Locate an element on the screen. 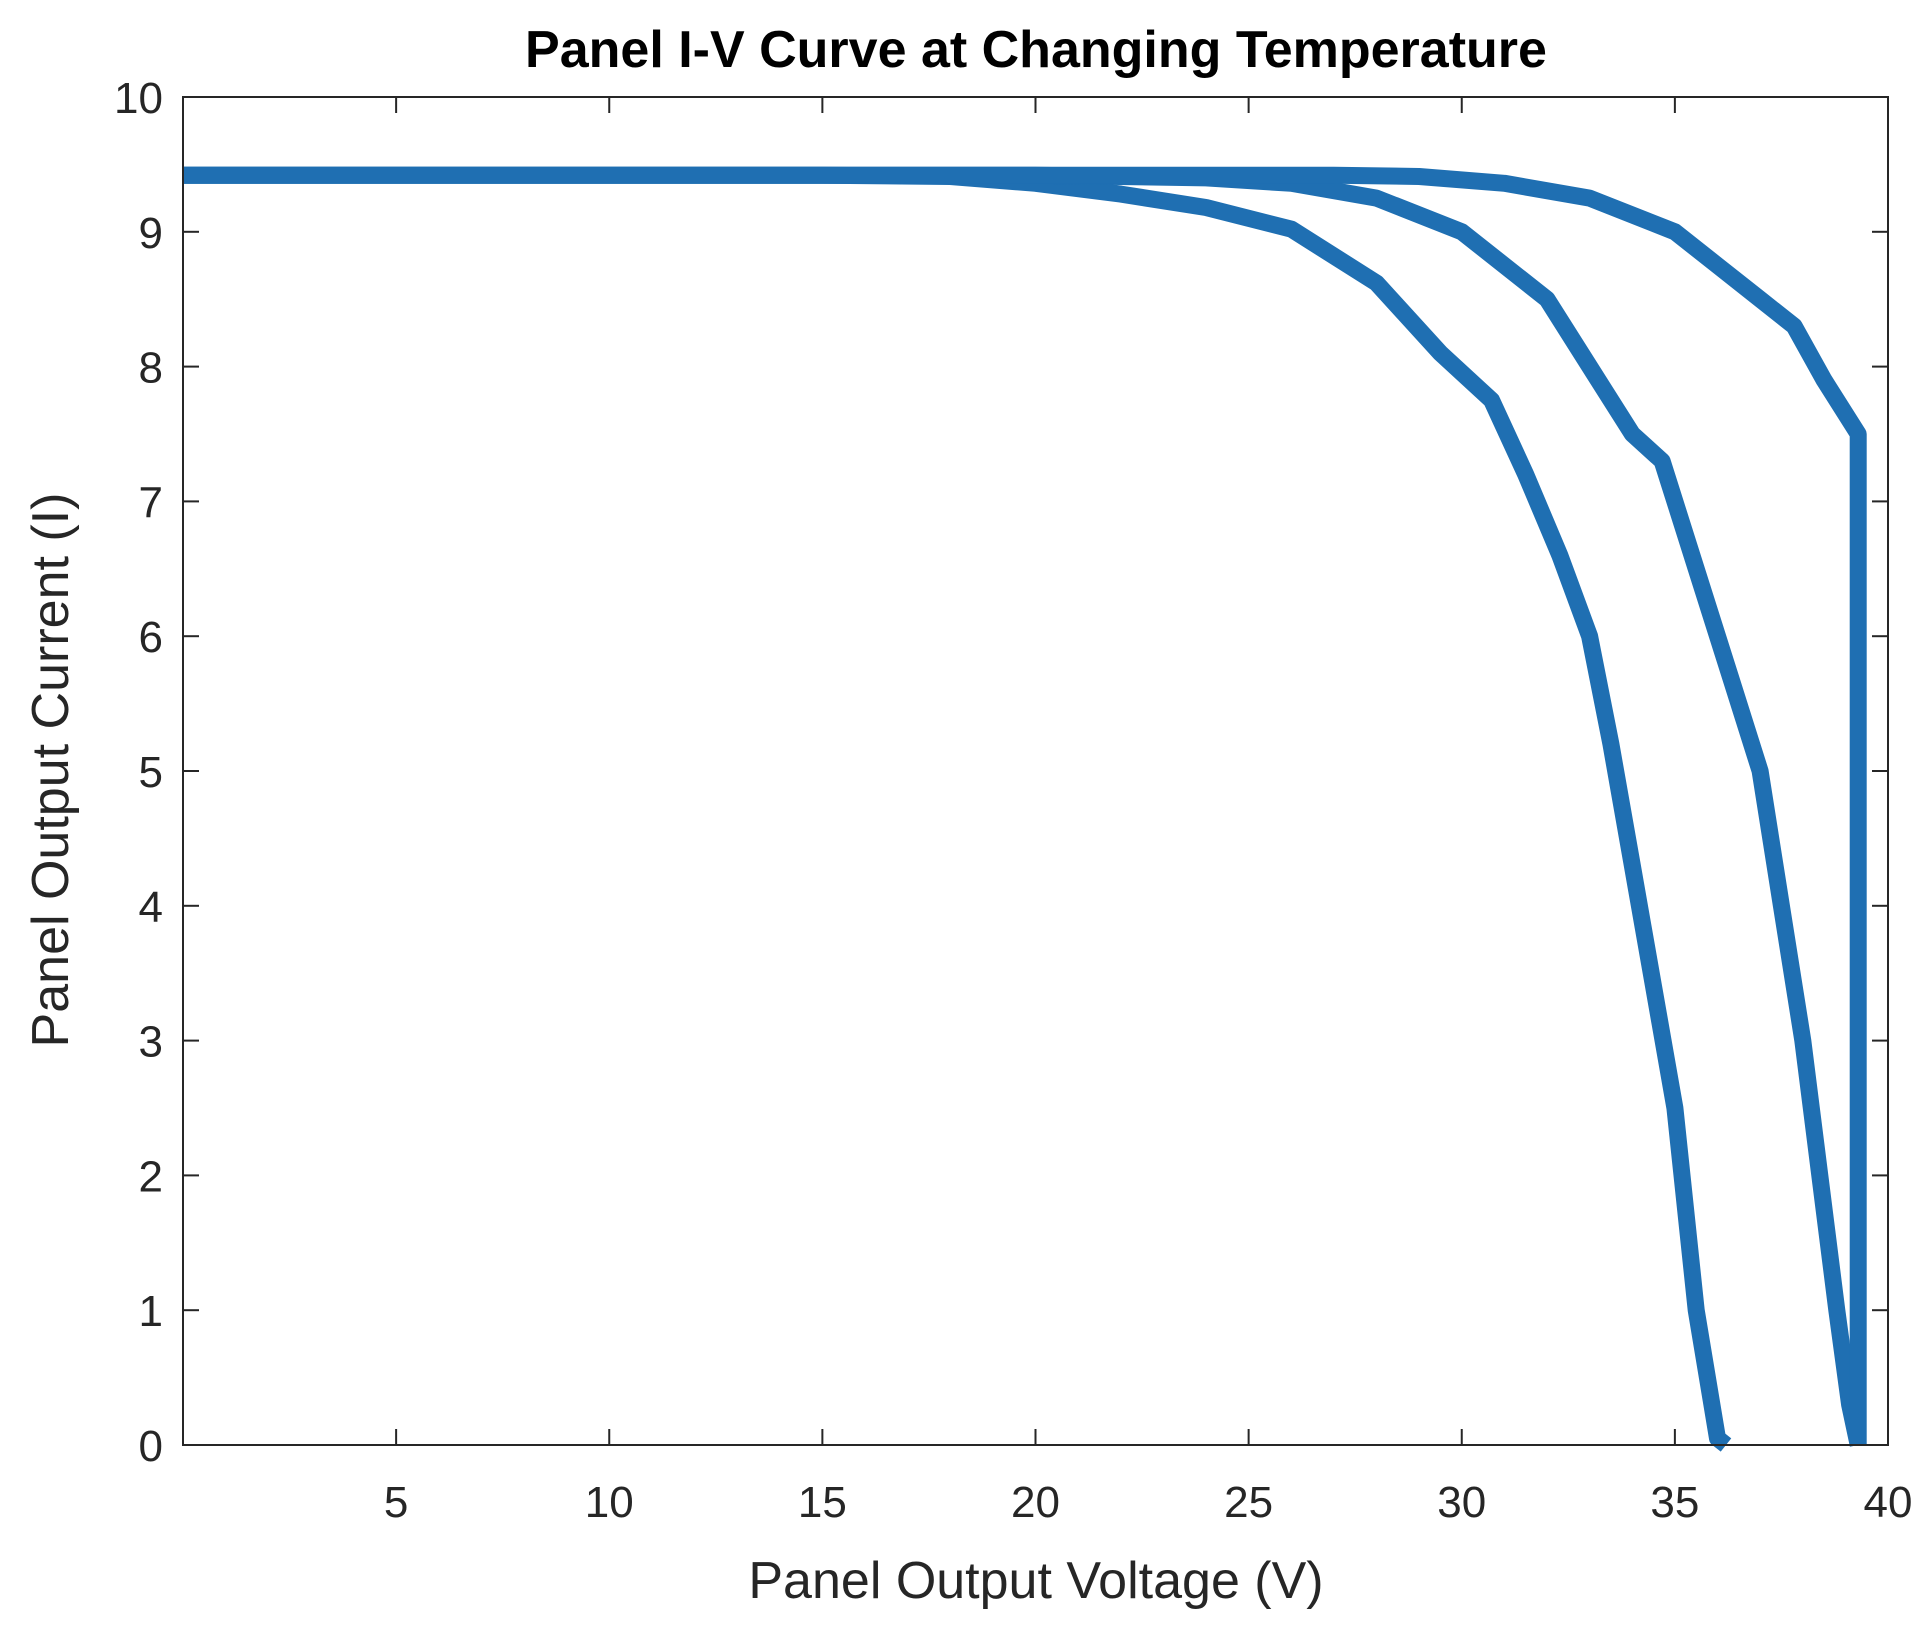 This screenshot has height=1637, width=1929. y-tick-label-2: 2 is located at coordinates (151, 1176).